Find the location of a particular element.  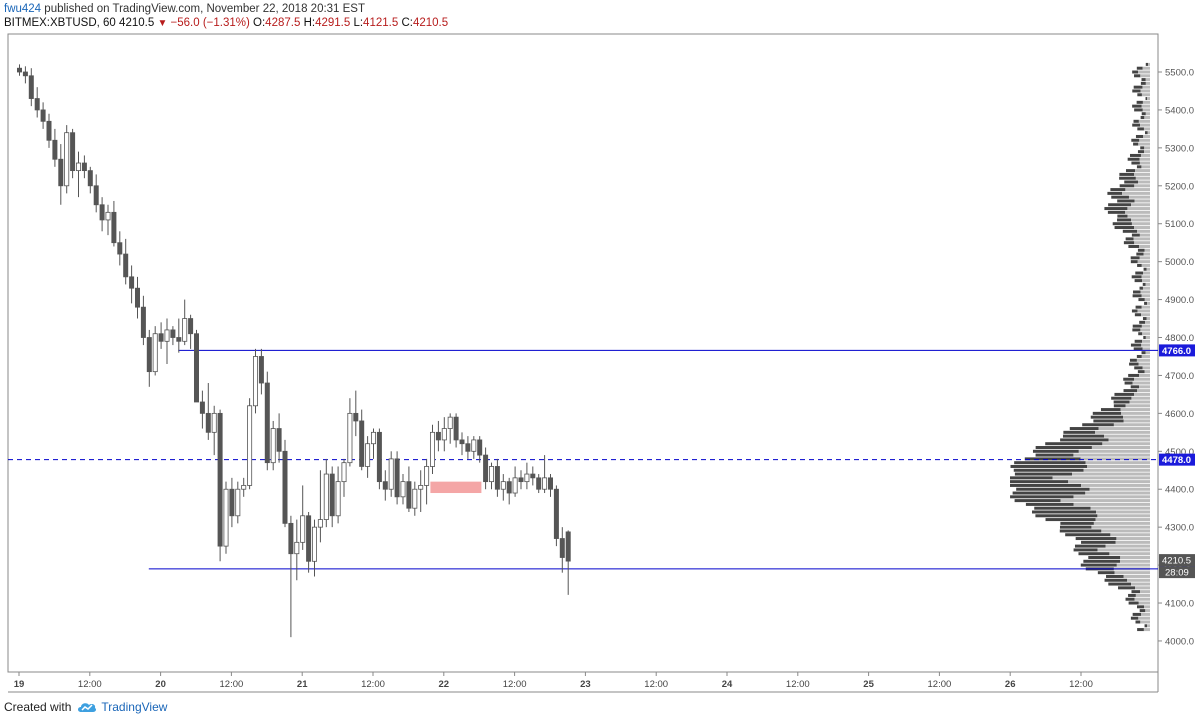

tradingview-brand: TradingView is located at coordinates (122, 707).